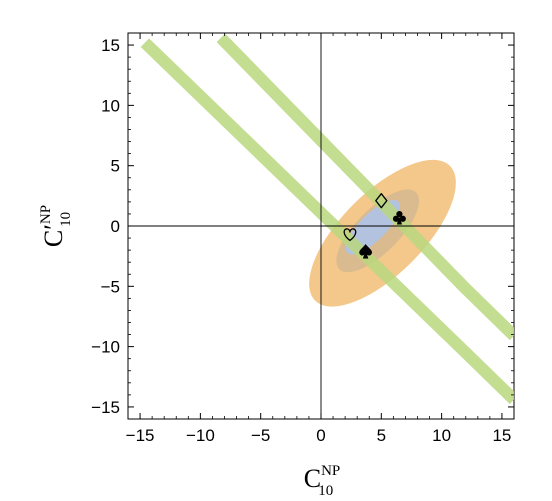 The width and height of the screenshot is (552, 501). I want to click on y-axis-title-prime: ′, so click(53, 227).